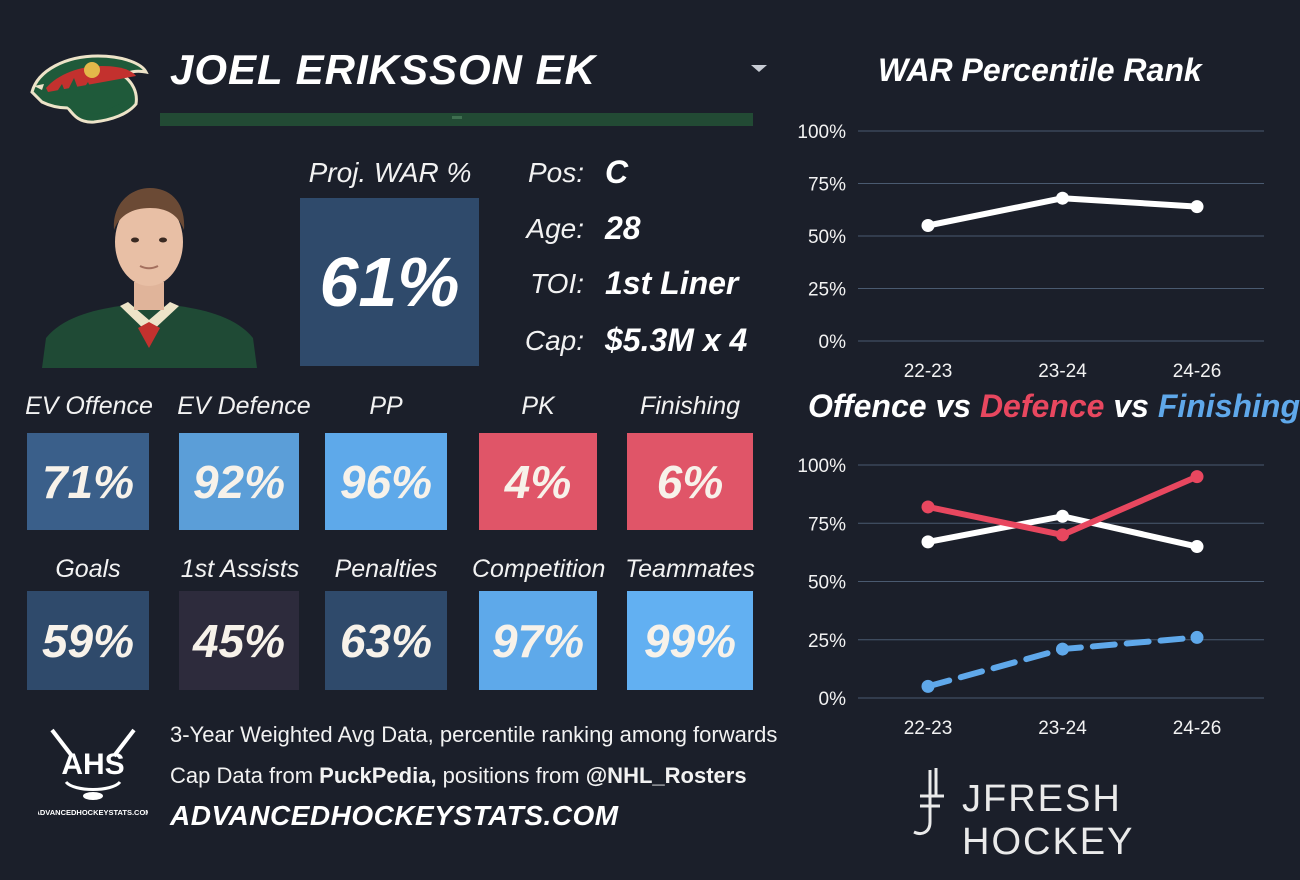  What do you see at coordinates (89, 406) in the screenshot?
I see `metric-label: EV Offence` at bounding box center [89, 406].